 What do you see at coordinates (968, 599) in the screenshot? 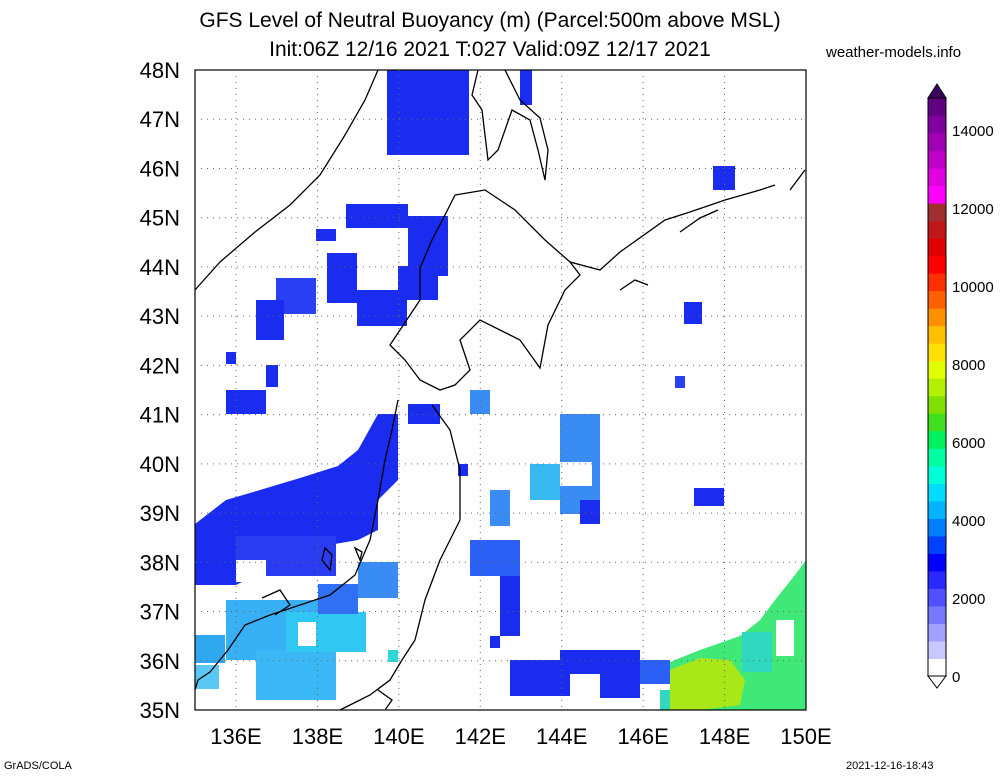
I see `colorbar-label: 2000` at bounding box center [968, 599].